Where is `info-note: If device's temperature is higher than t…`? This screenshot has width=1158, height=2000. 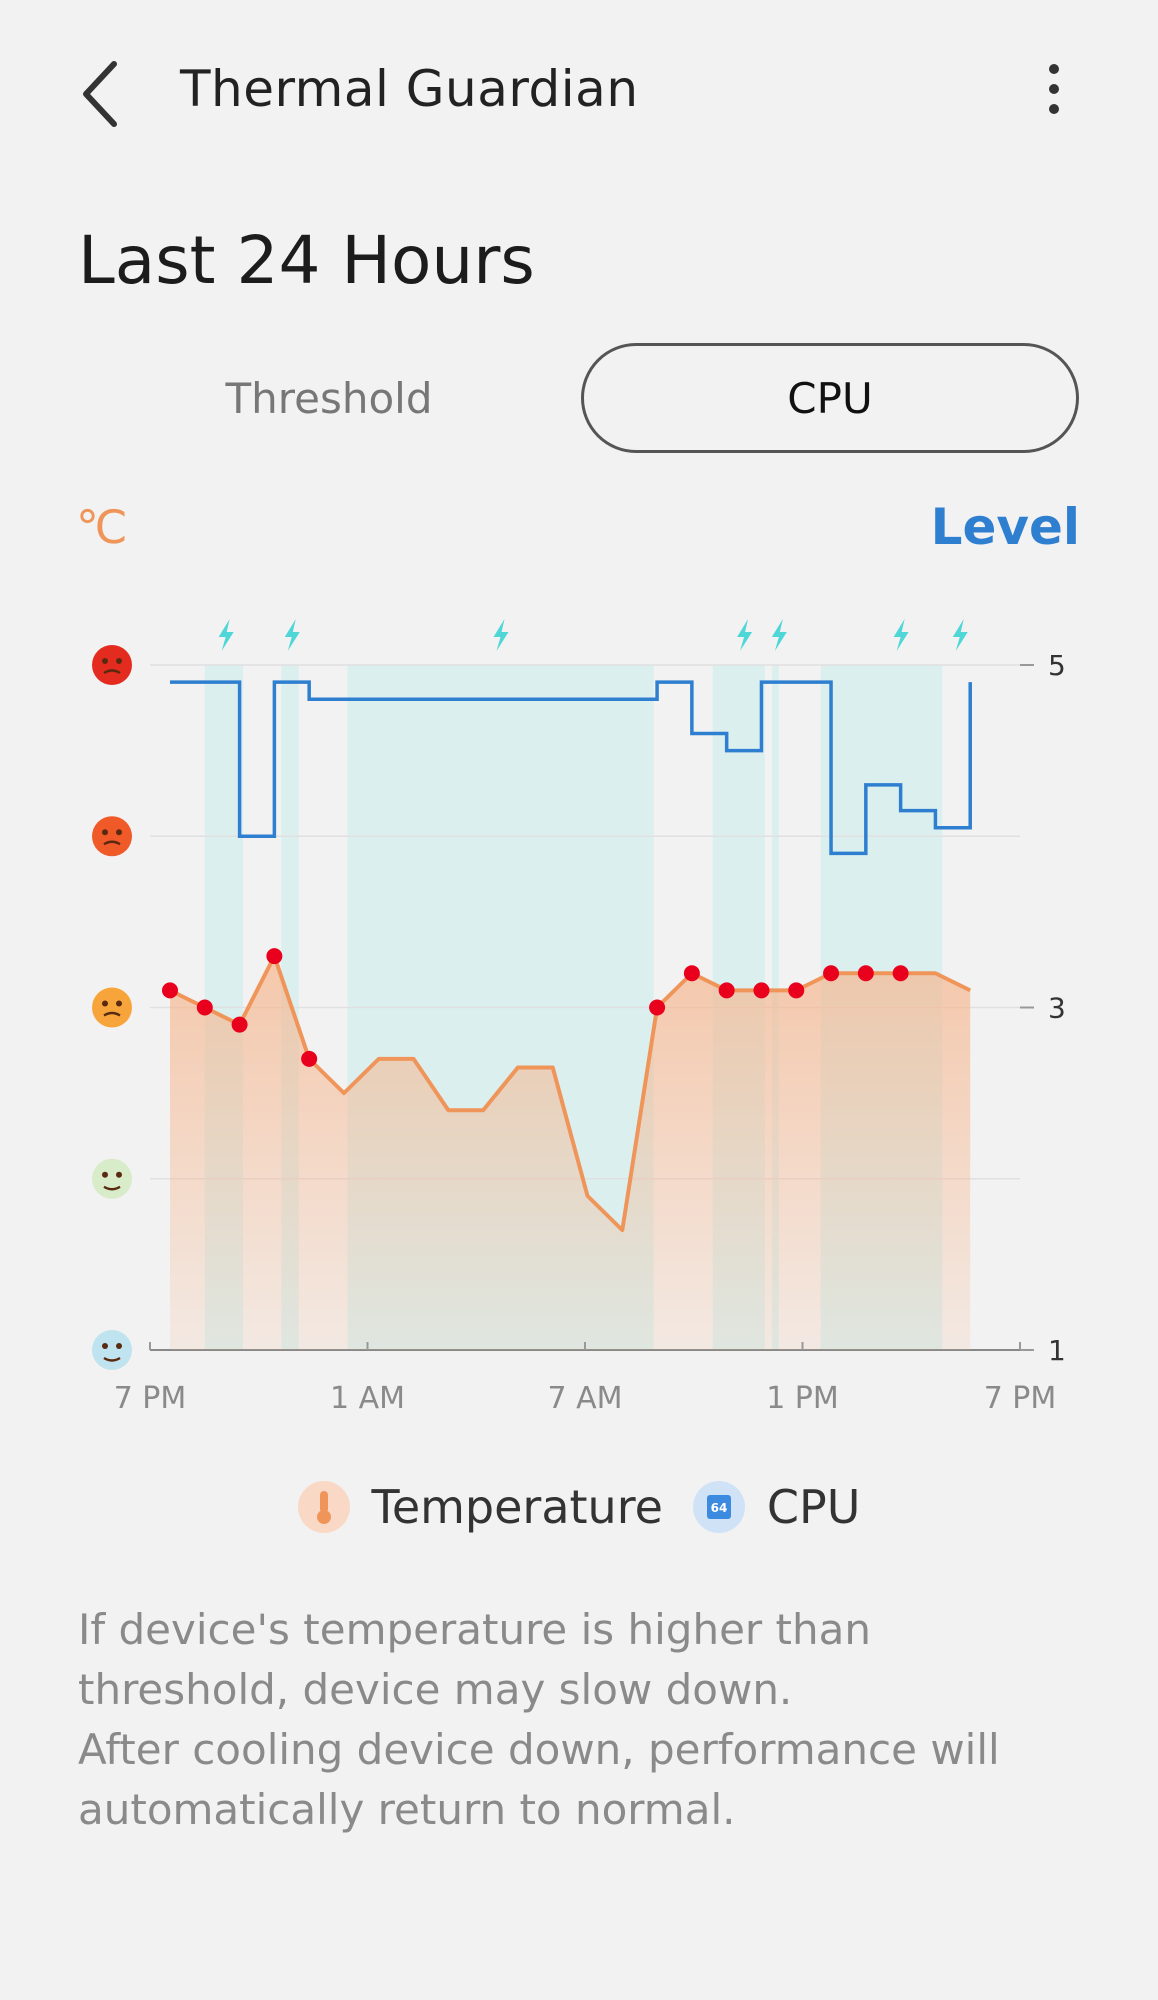 info-note: If device's temperature is higher than t… is located at coordinates (583, 1720).